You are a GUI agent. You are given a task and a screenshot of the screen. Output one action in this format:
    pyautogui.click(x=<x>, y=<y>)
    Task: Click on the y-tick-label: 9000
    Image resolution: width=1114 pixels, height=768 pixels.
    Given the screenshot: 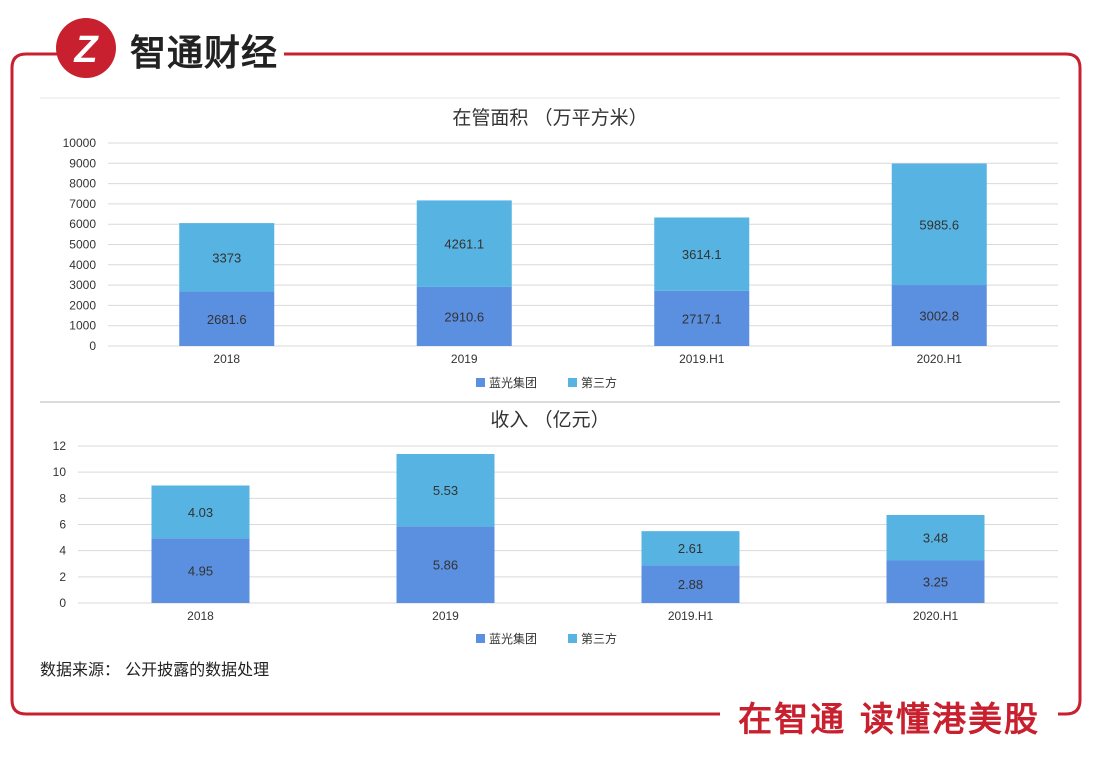 What is the action you would take?
    pyautogui.click(x=82, y=163)
    